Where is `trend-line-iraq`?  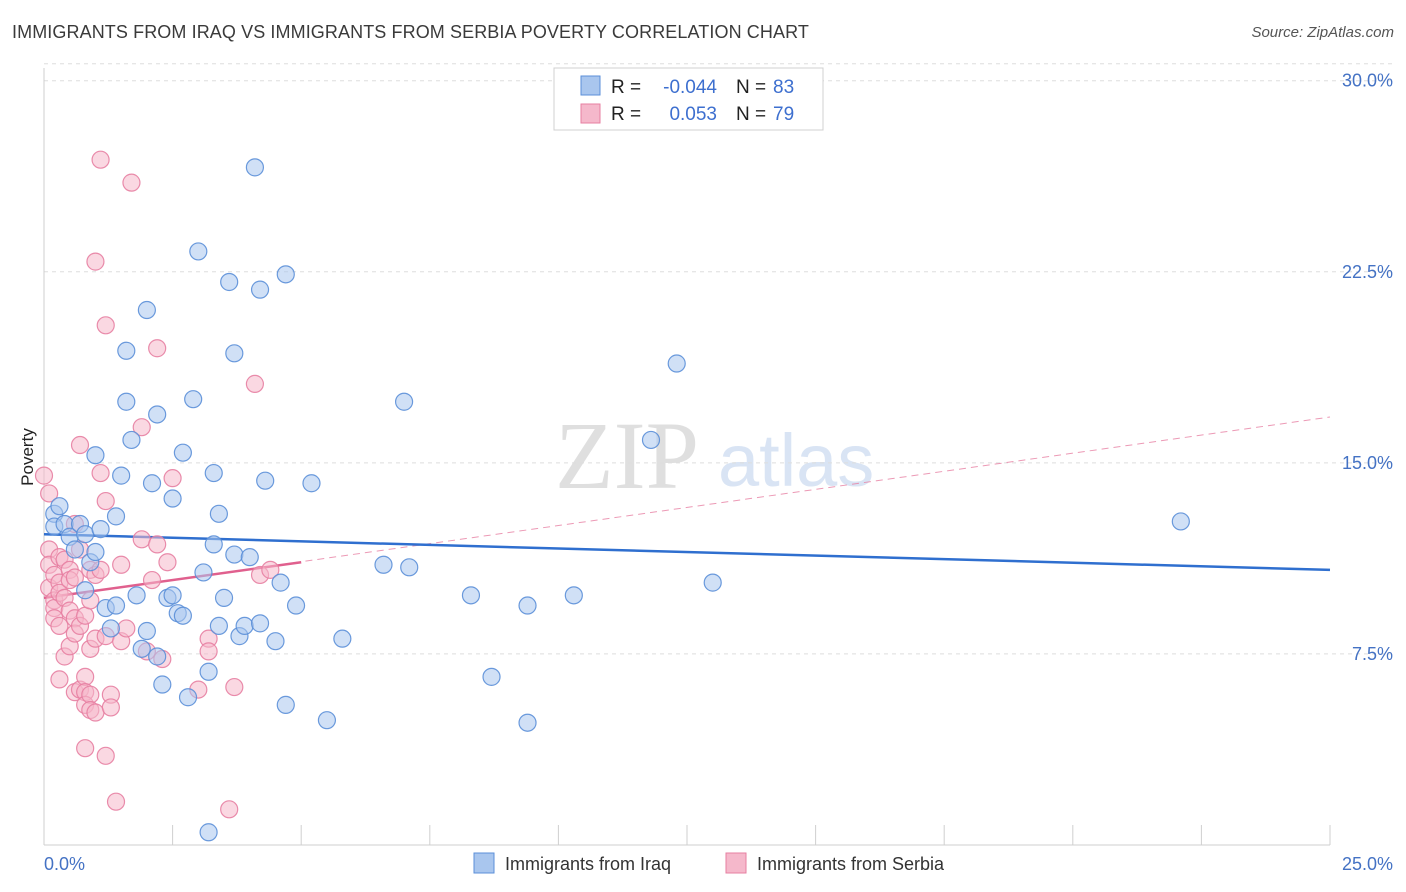 trend-line-iraq is located at coordinates (687, 552).